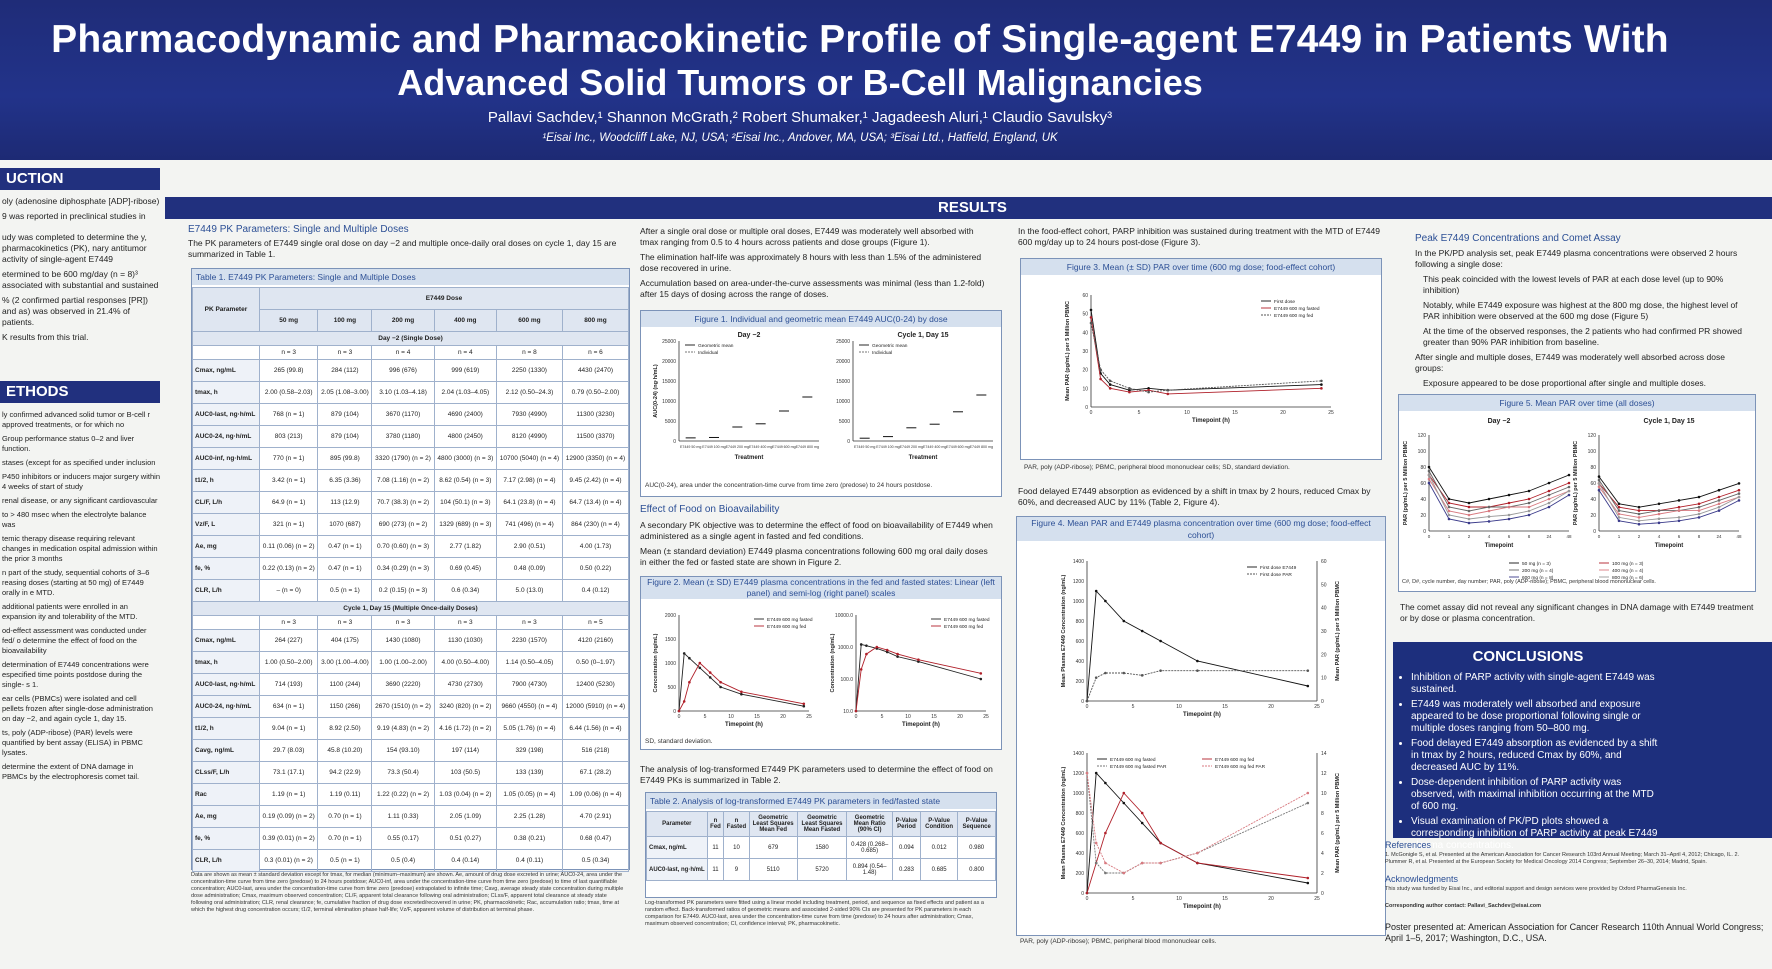 The height and width of the screenshot is (969, 1772). I want to click on figure-5-y-tick-label: 60, so click(1593, 484).